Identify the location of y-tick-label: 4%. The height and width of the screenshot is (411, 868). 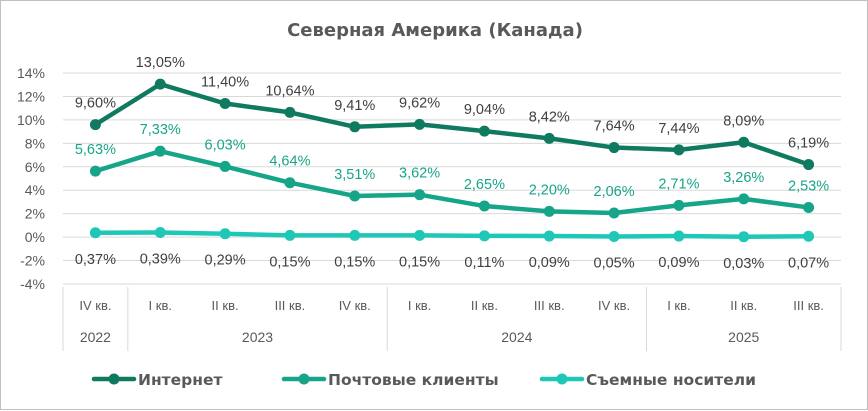
(35, 190).